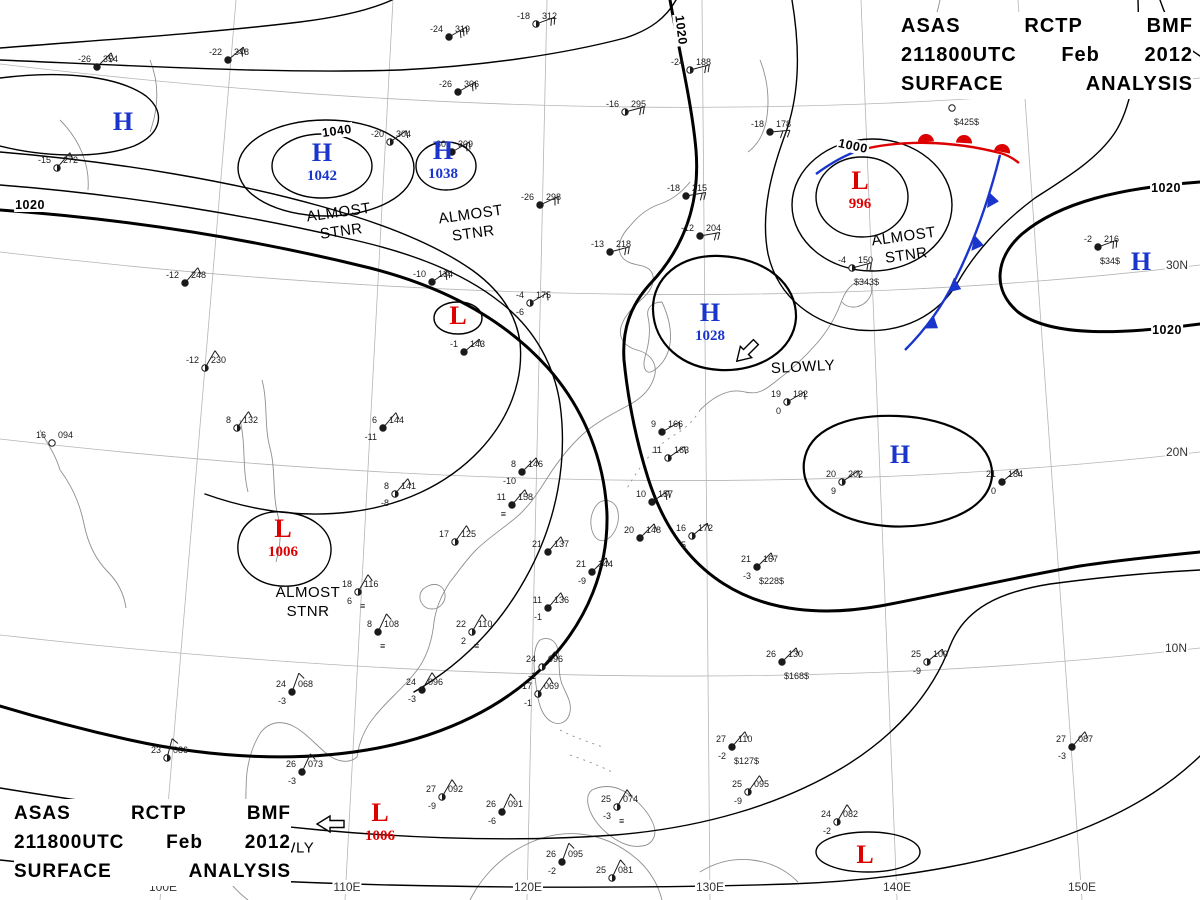 The height and width of the screenshot is (900, 1200). I want to click on motion-label-line: SLOWLY, so click(803, 367).